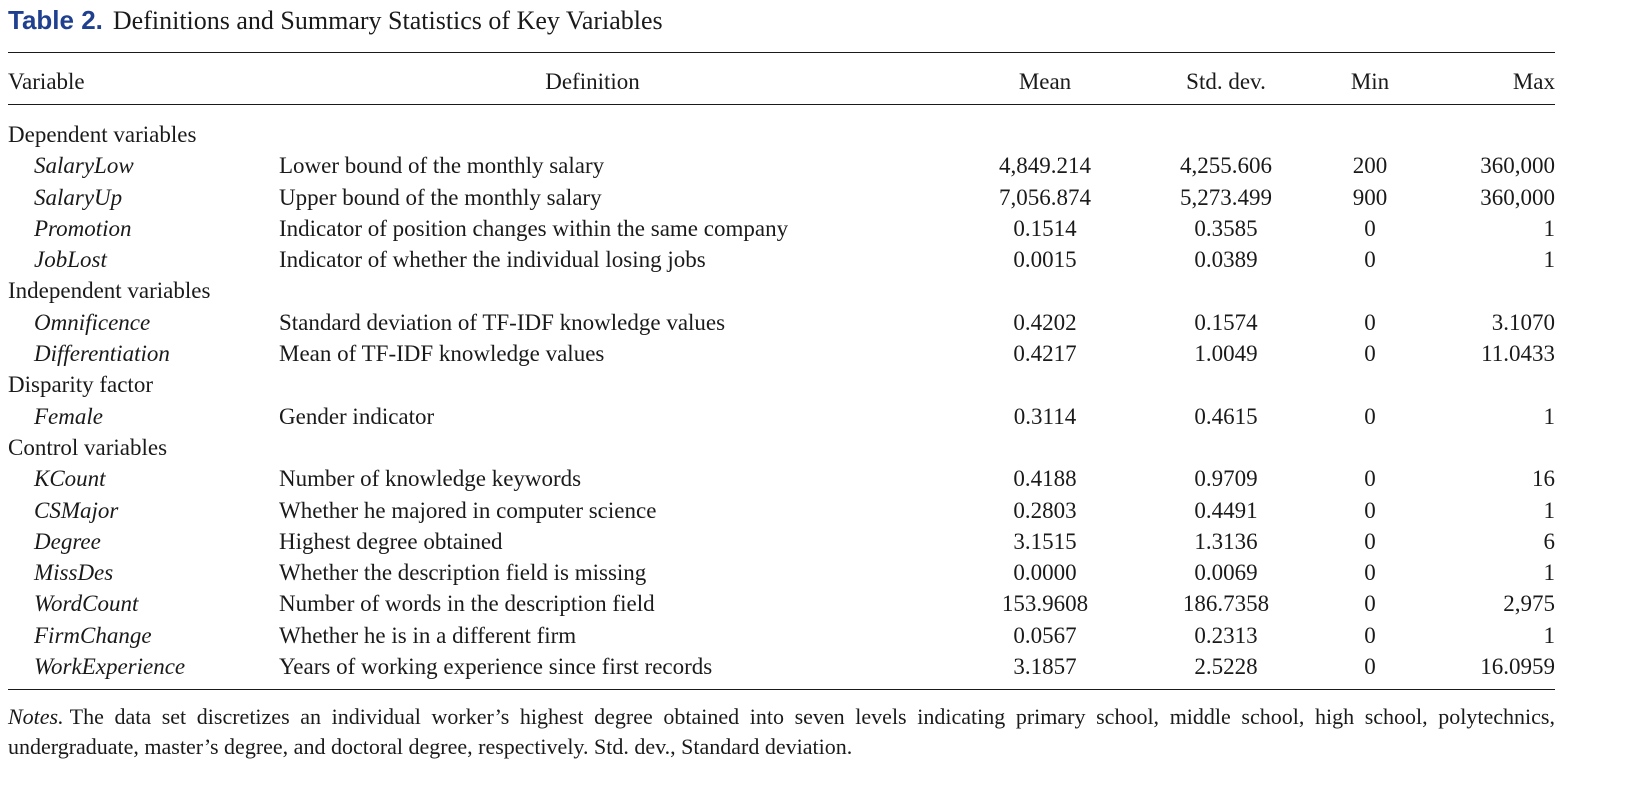 The height and width of the screenshot is (804, 1636). What do you see at coordinates (428, 635) in the screenshot?
I see `definition-cell: Whether he is in a different firm` at bounding box center [428, 635].